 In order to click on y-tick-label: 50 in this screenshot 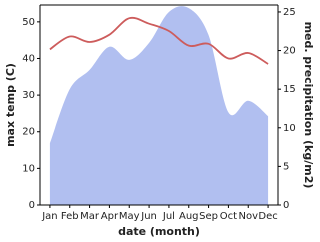, I will do `click(28, 22)`.